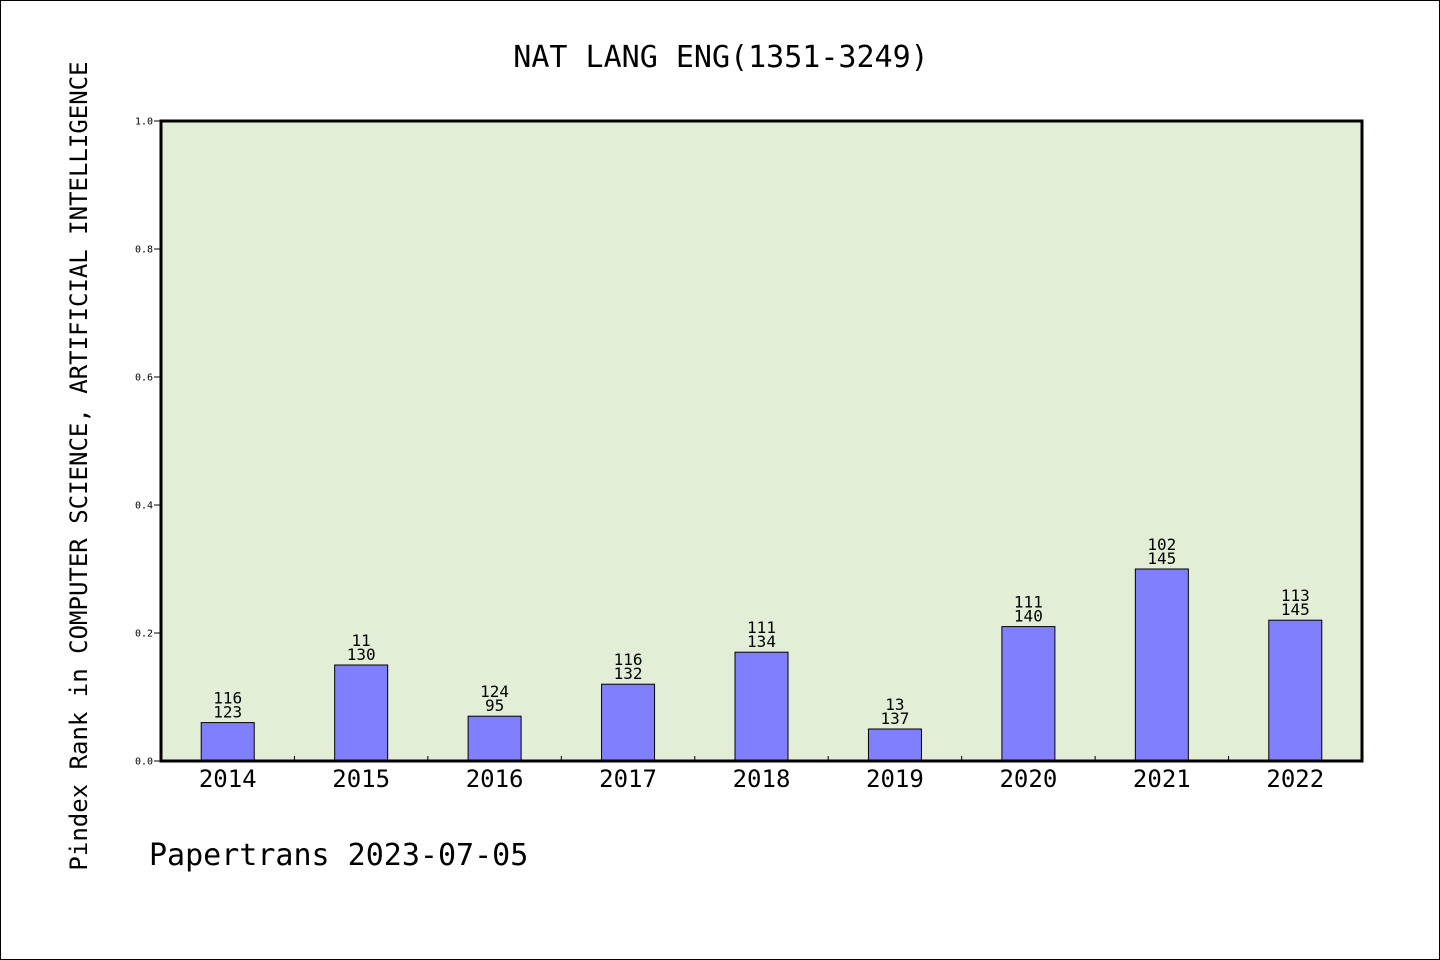 Image resolution: width=1440 pixels, height=960 pixels. Describe the element at coordinates (1028, 616) in the screenshot. I see `data-label-bottom: 140` at that location.